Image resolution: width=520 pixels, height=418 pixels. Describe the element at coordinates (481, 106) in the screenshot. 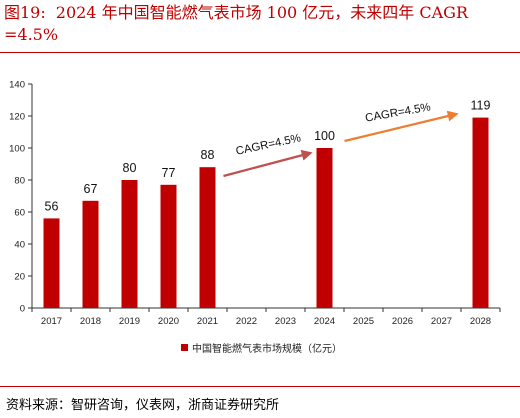

I see `data-label-2028: 119` at that location.